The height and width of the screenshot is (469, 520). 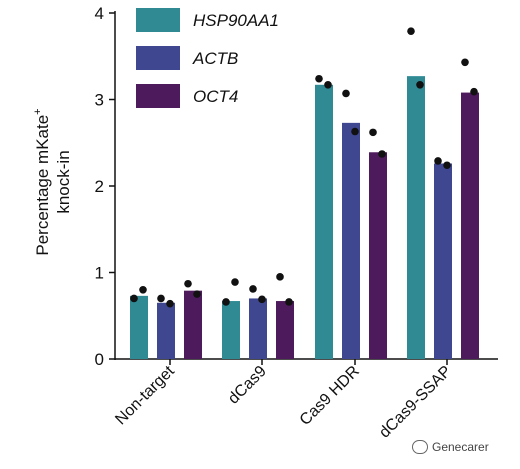 What do you see at coordinates (99, 13) in the screenshot?
I see `y-tick-label: 4` at bounding box center [99, 13].